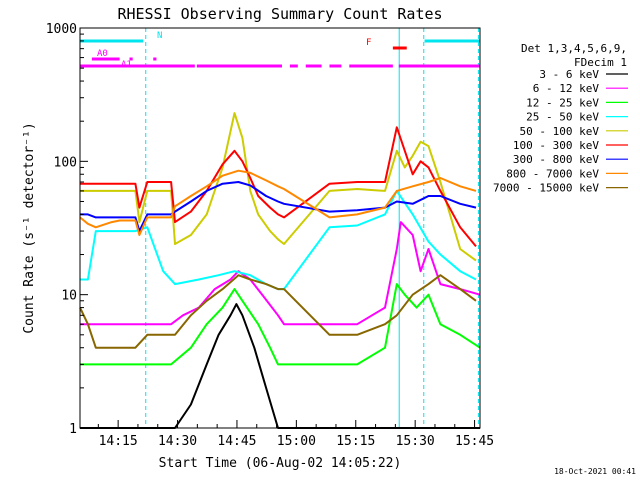  I want to click on x-axis-label: Start Time (06-Aug-02 14:05:22), so click(280, 463).